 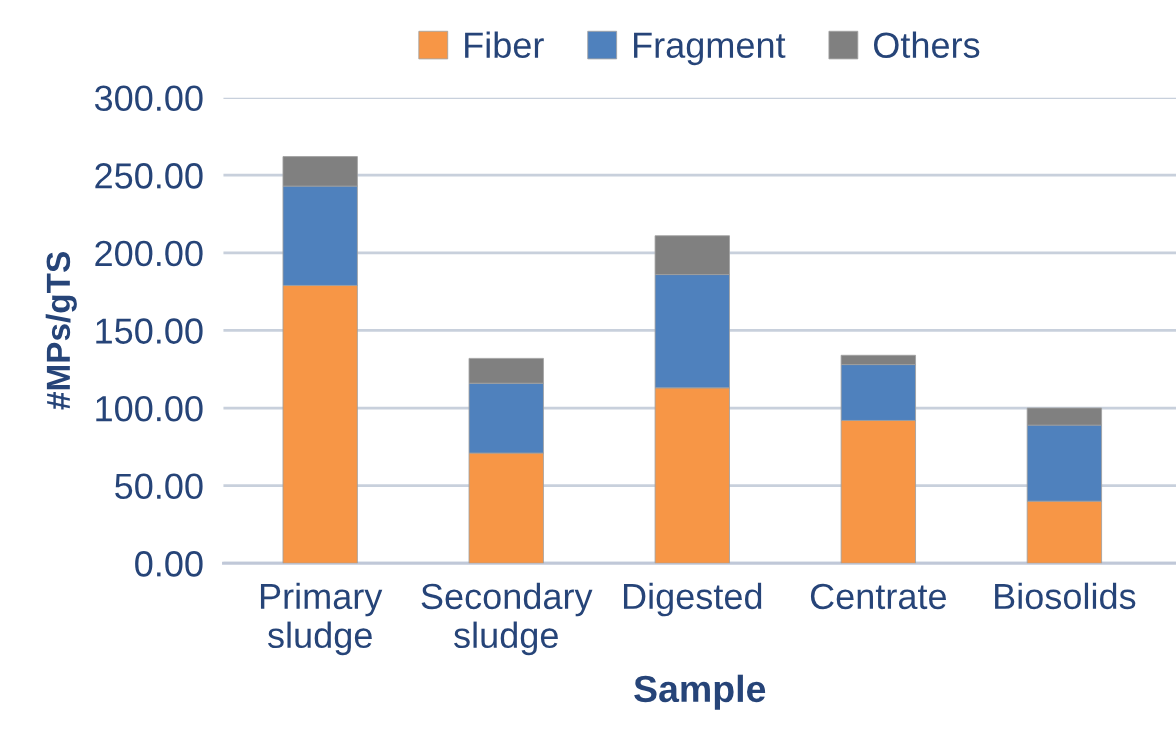 I want to click on y-axis-title: #MPs/gTS, so click(x=61, y=331).